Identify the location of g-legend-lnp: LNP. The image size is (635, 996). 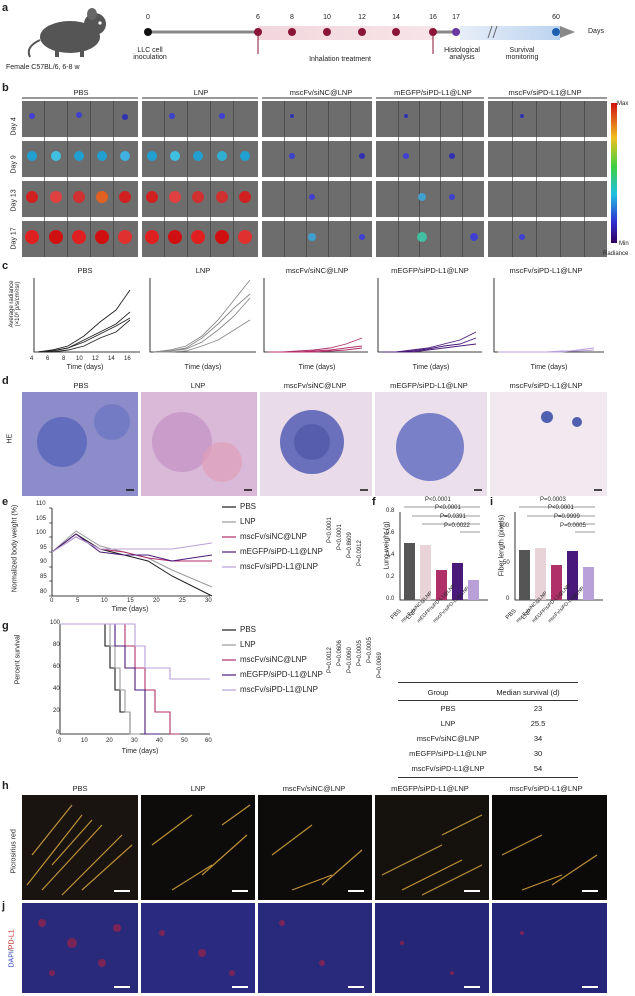
(248, 644).